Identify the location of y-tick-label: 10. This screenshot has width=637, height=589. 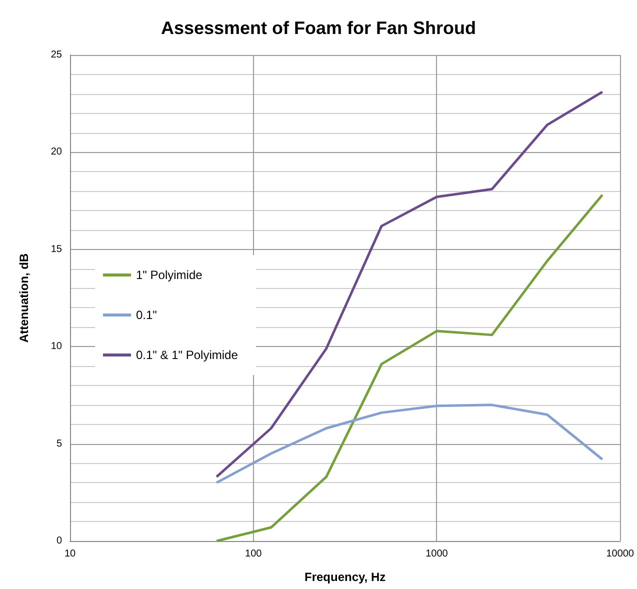
(56, 346).